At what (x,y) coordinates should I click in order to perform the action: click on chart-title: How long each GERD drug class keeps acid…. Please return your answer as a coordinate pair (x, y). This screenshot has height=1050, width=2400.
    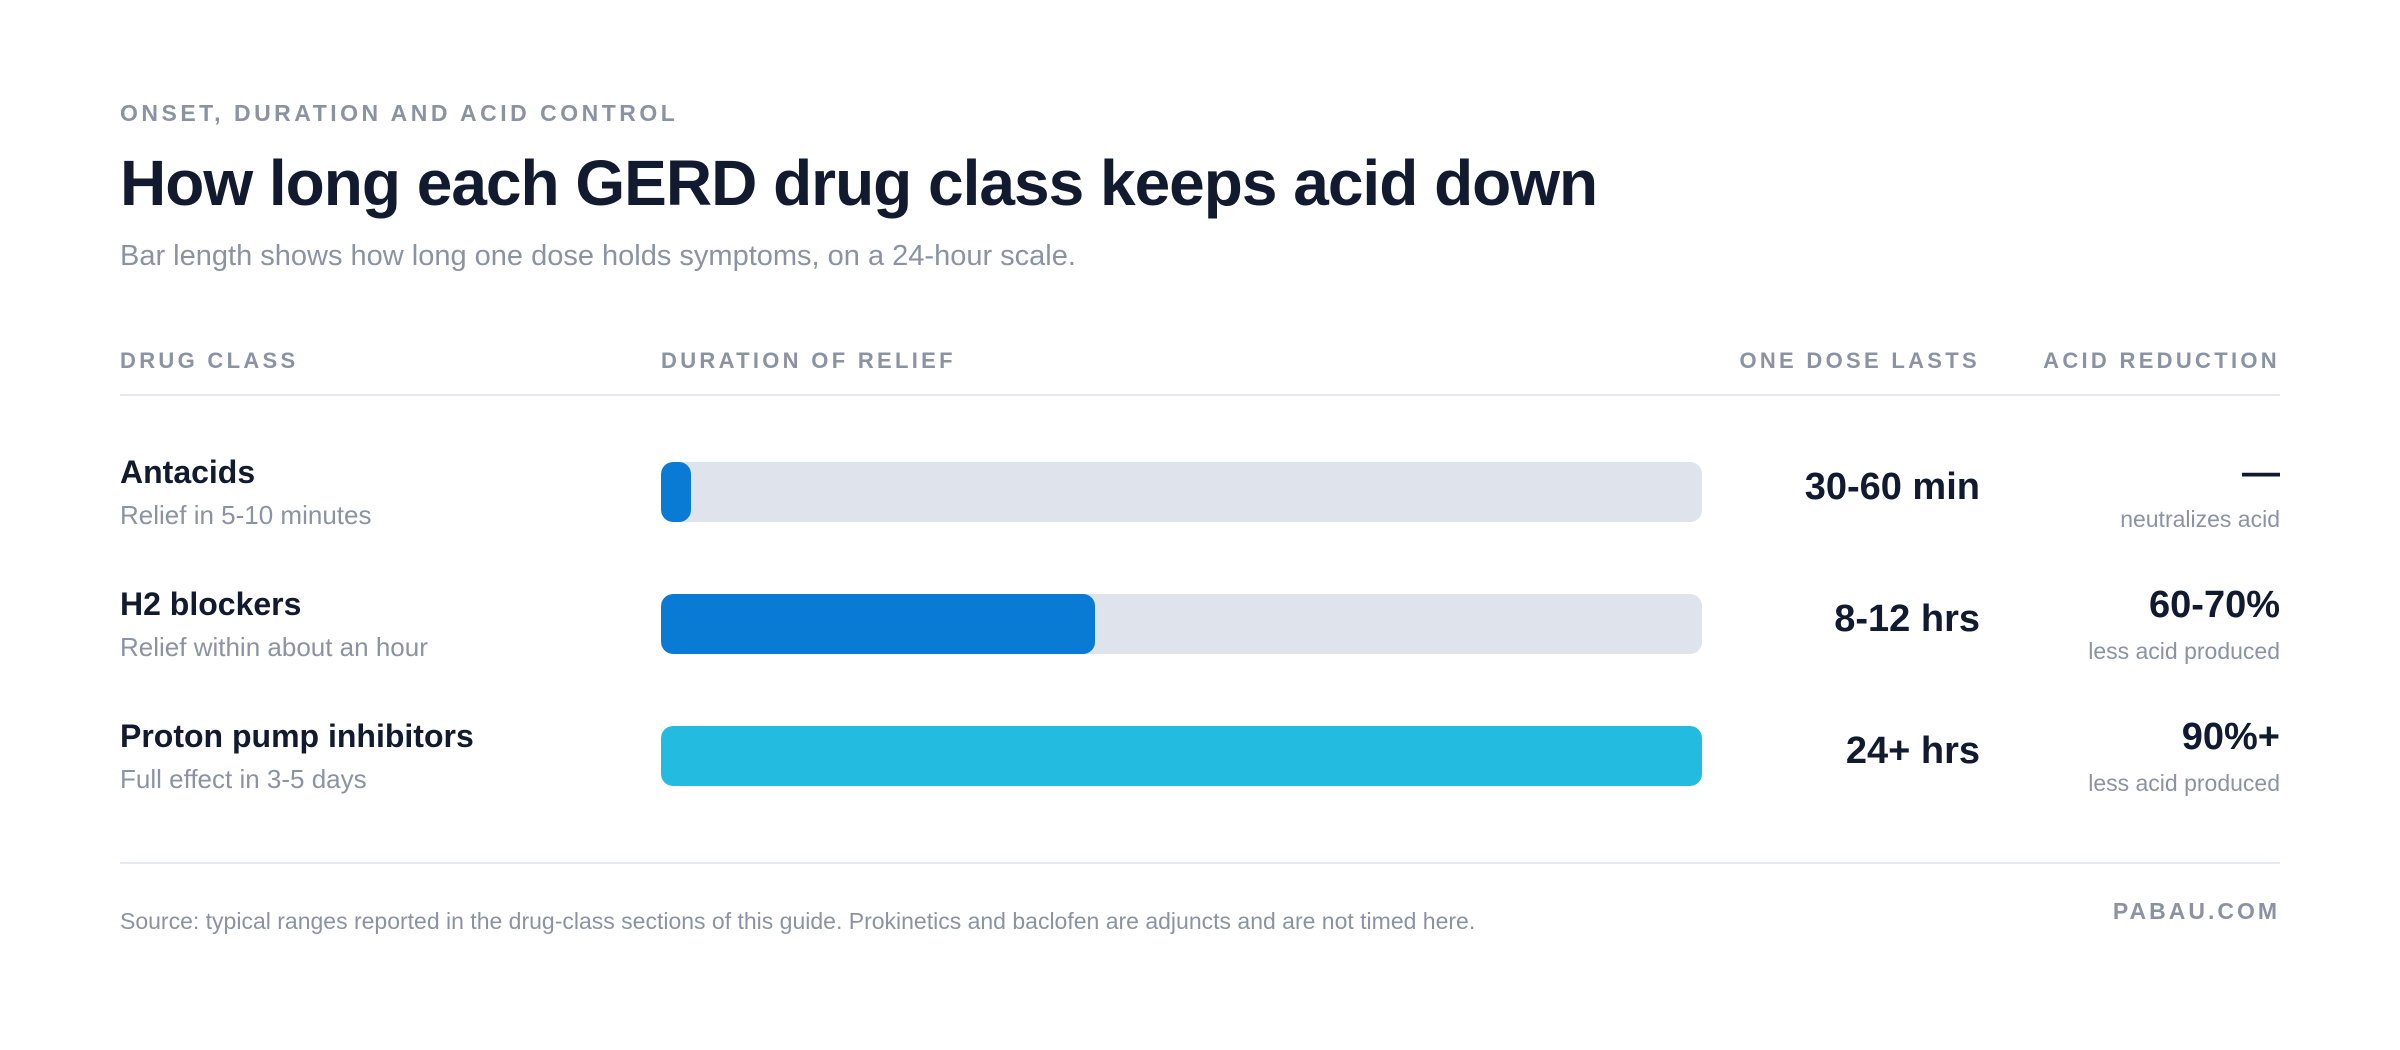
    Looking at the image, I should click on (859, 183).